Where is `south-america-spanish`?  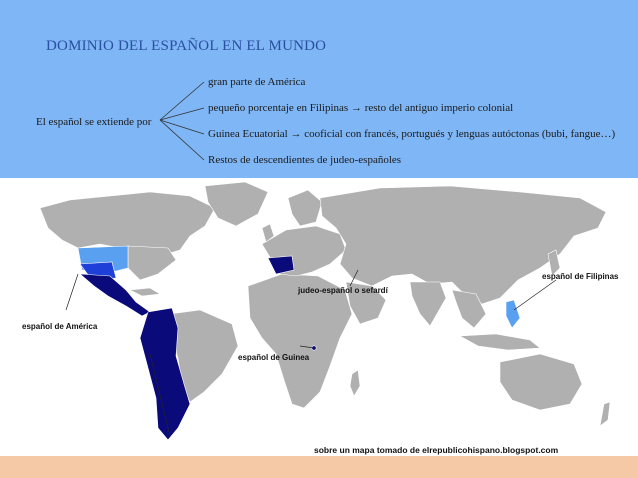
south-america-spanish is located at coordinates (165, 374).